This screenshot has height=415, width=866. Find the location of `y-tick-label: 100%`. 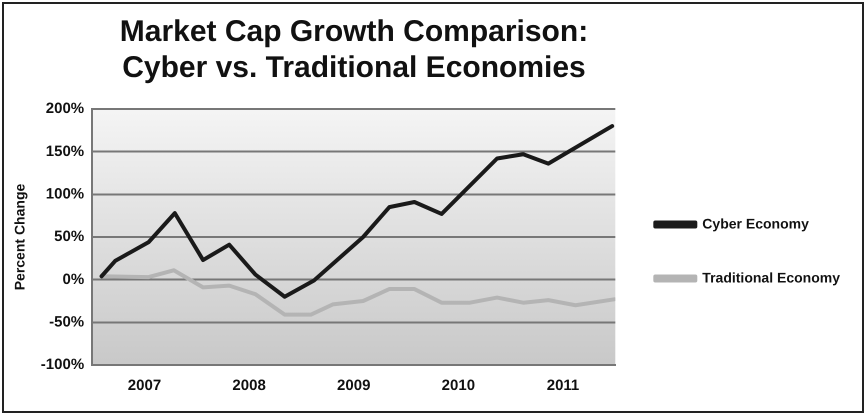

y-tick-label: 100% is located at coordinates (65, 193).